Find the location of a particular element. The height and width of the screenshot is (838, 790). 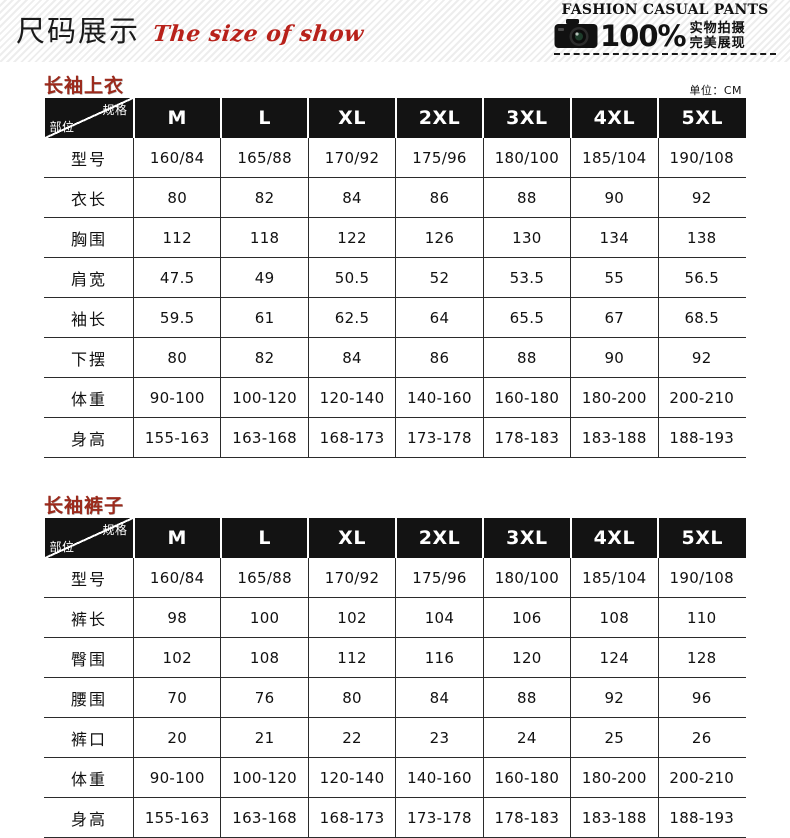

size-header-l: L is located at coordinates (265, 118).